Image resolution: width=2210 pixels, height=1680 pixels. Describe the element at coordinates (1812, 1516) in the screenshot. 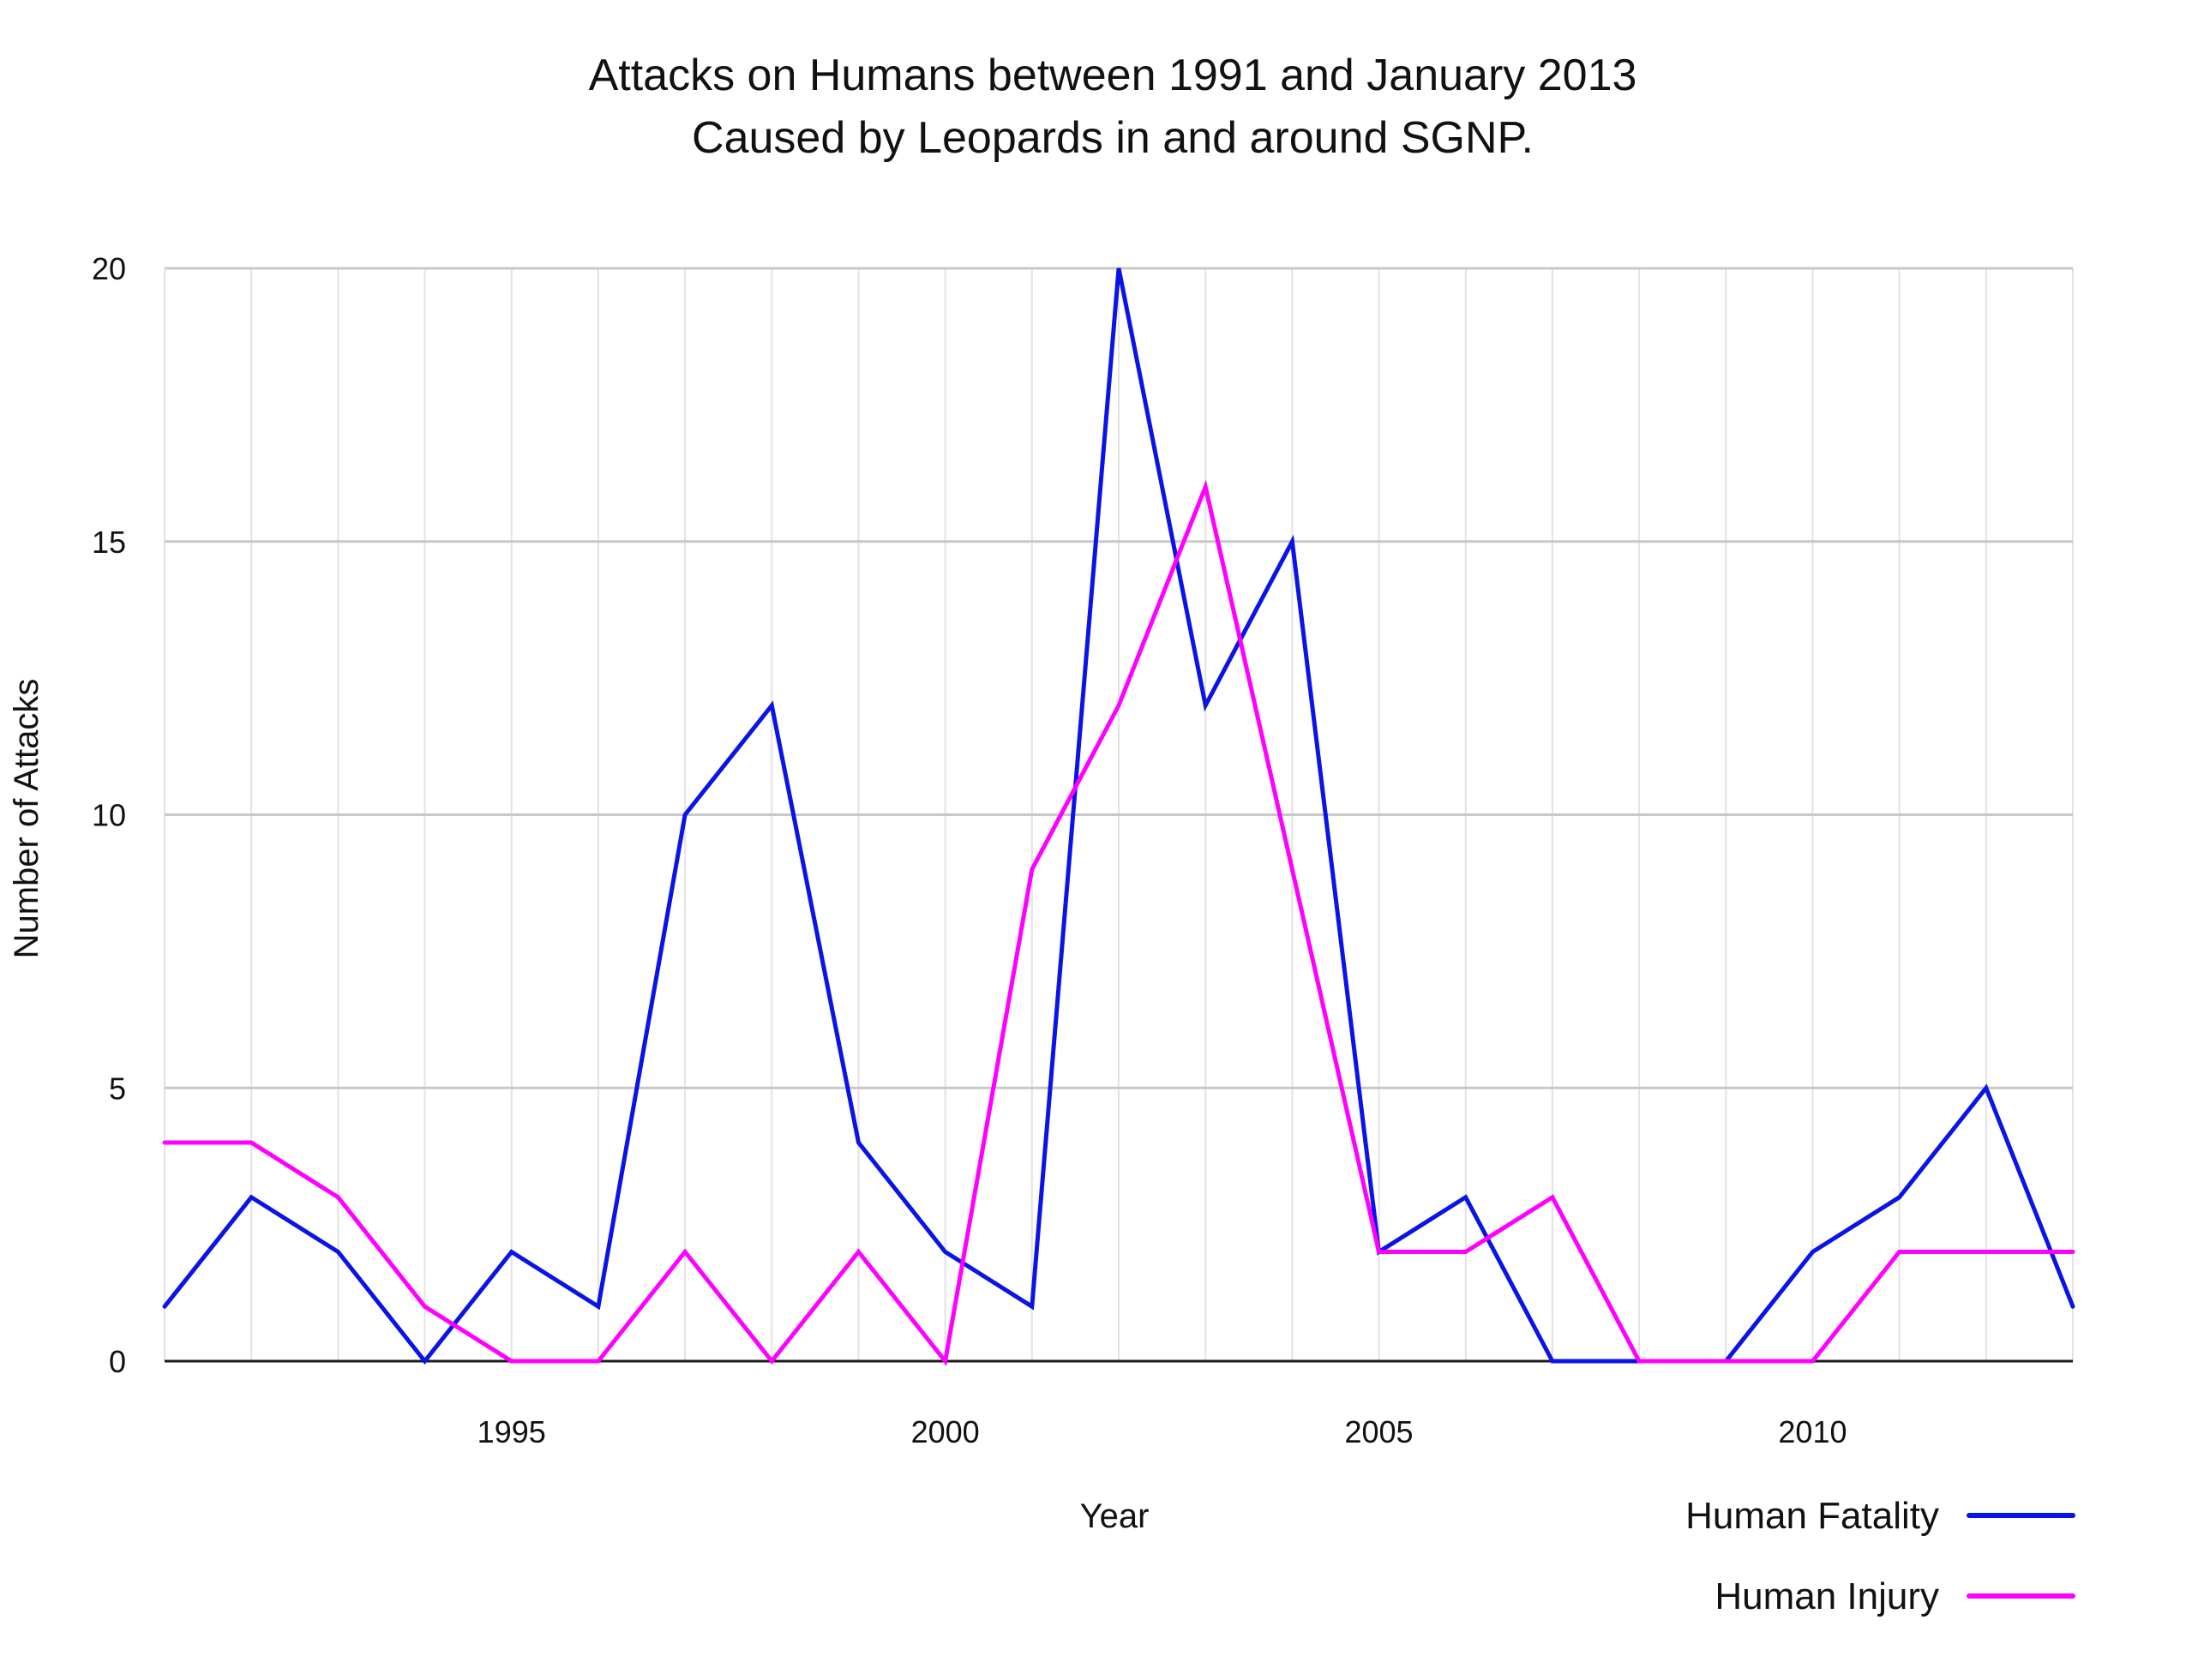

I see `legend-label: Human Fatality` at that location.